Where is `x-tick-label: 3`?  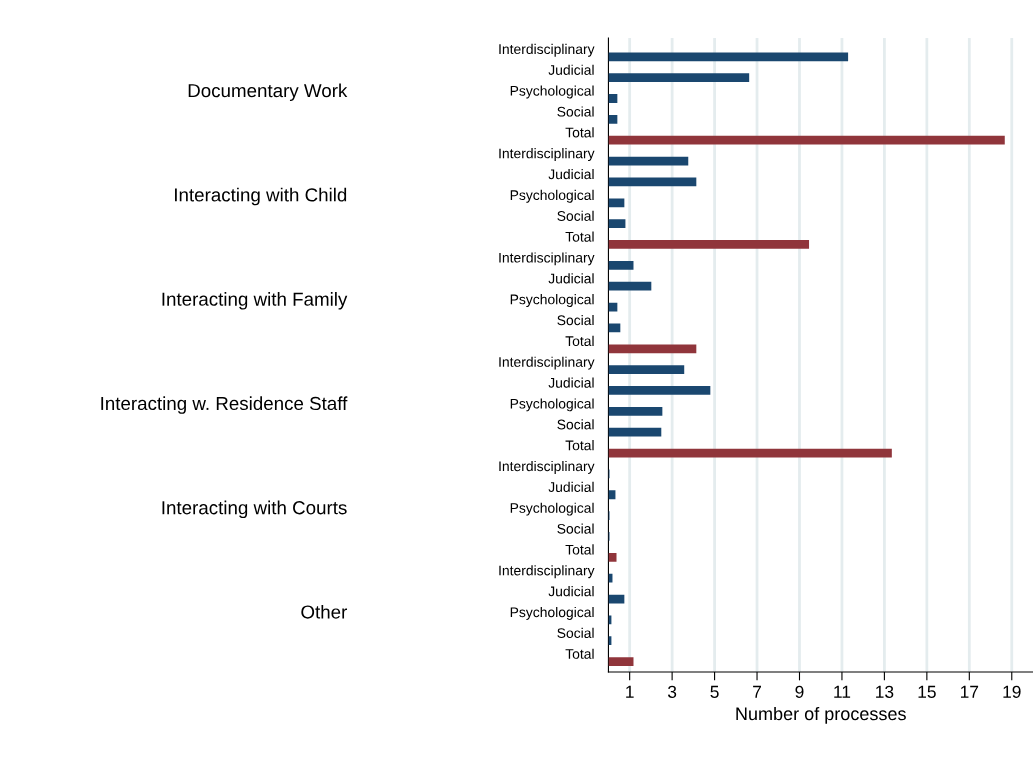 x-tick-label: 3 is located at coordinates (672, 691).